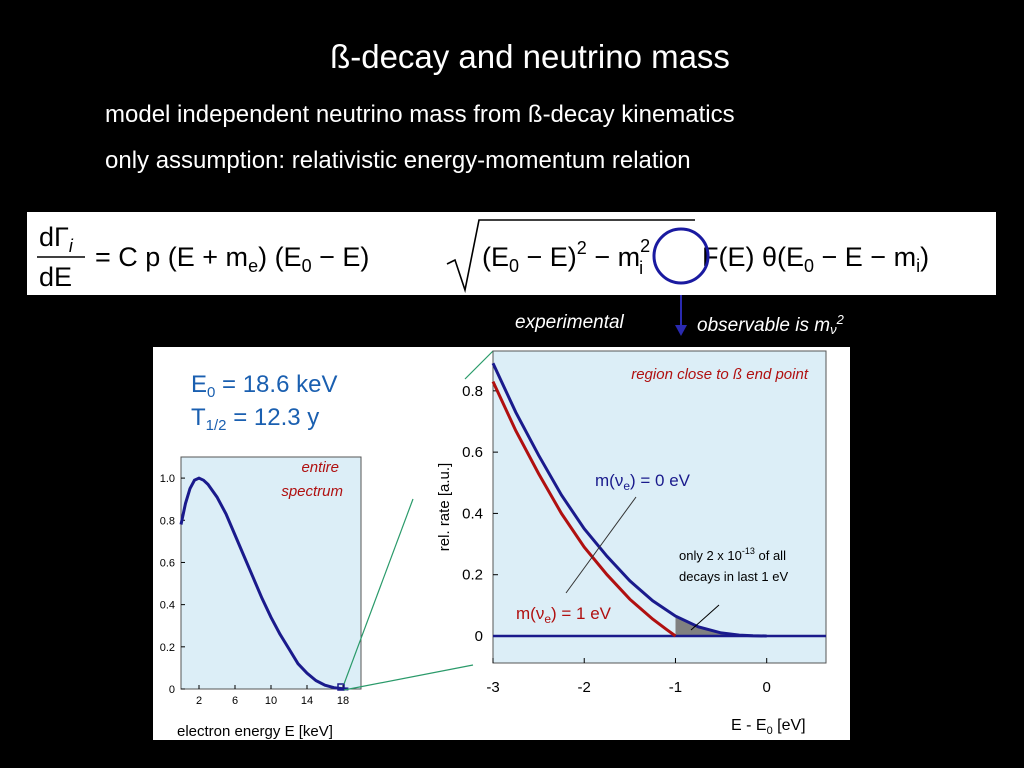  What do you see at coordinates (681, 256) in the screenshot?
I see `mass-highlight-circle` at bounding box center [681, 256].